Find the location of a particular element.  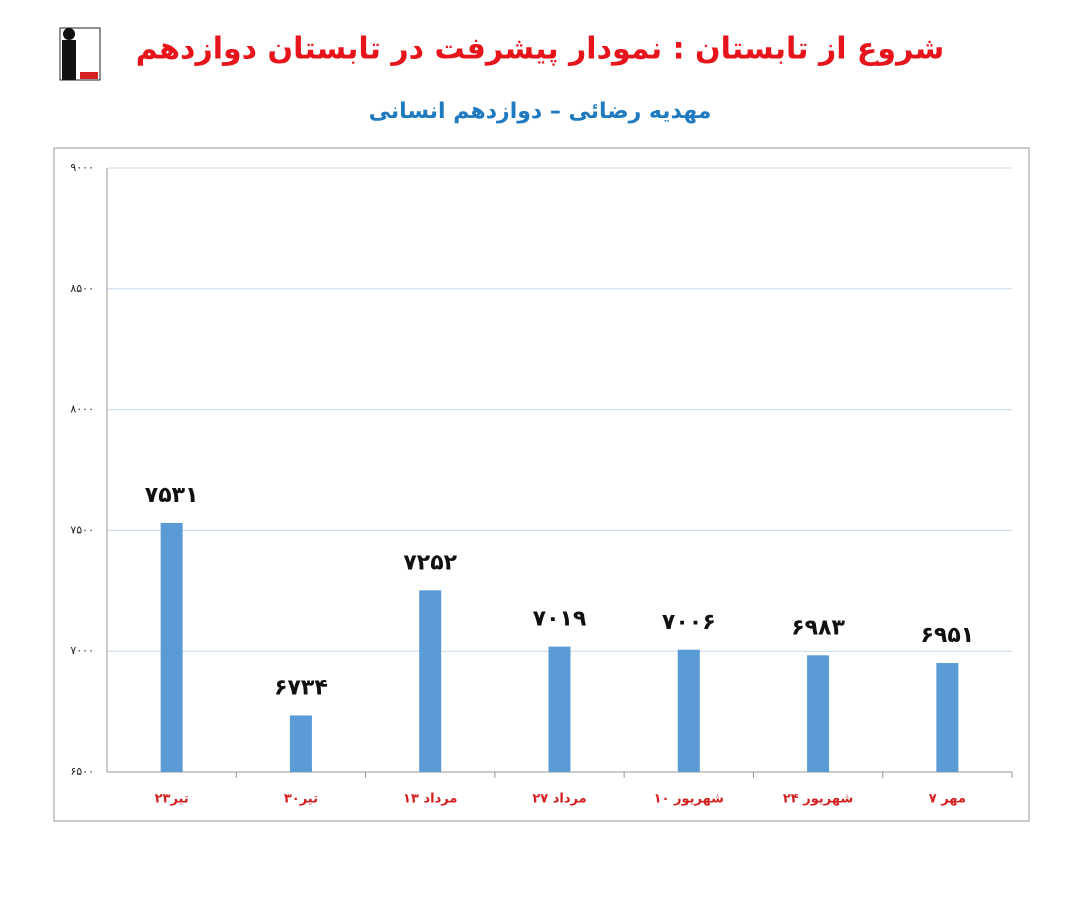

data-label: ۷۰۰۶ is located at coordinates (689, 622).